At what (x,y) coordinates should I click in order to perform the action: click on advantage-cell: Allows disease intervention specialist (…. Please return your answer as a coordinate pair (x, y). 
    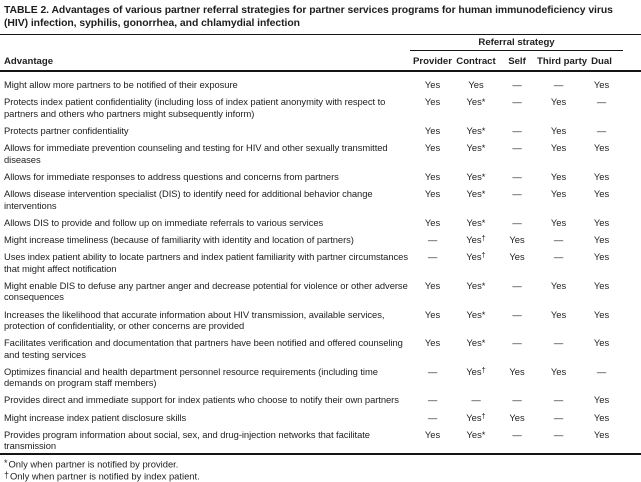
    Looking at the image, I should click on (188, 199).